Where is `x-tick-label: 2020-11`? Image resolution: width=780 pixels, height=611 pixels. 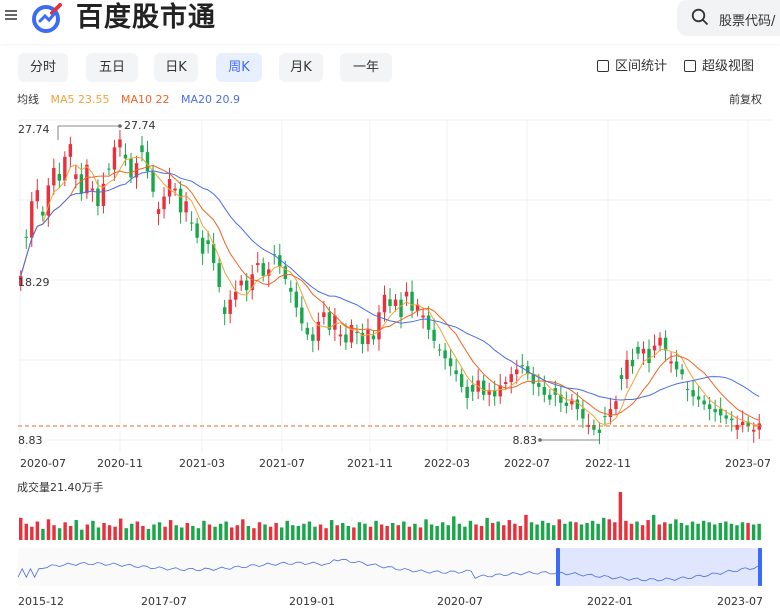
x-tick-label: 2020-11 is located at coordinates (120, 463).